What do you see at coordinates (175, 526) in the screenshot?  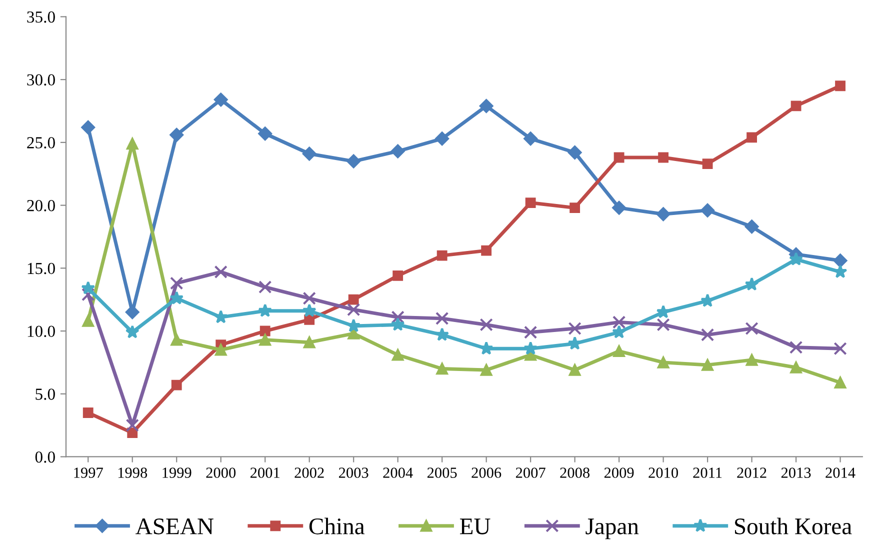 I see `legend-label: ASEAN` at bounding box center [175, 526].